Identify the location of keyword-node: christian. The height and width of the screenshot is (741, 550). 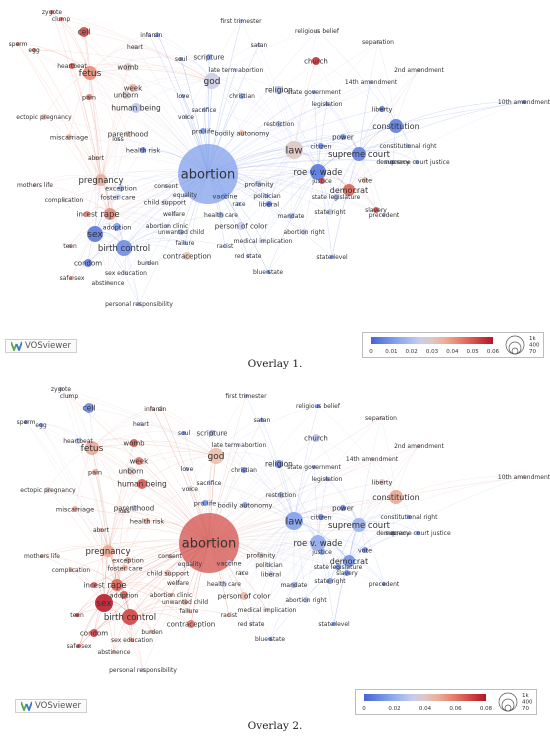
(244, 470).